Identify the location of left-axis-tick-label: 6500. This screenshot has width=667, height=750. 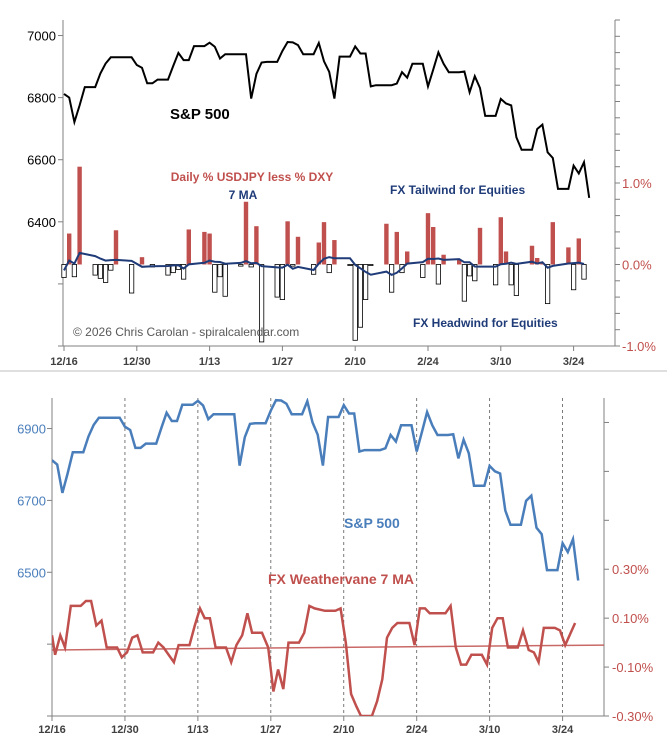
(31, 572).